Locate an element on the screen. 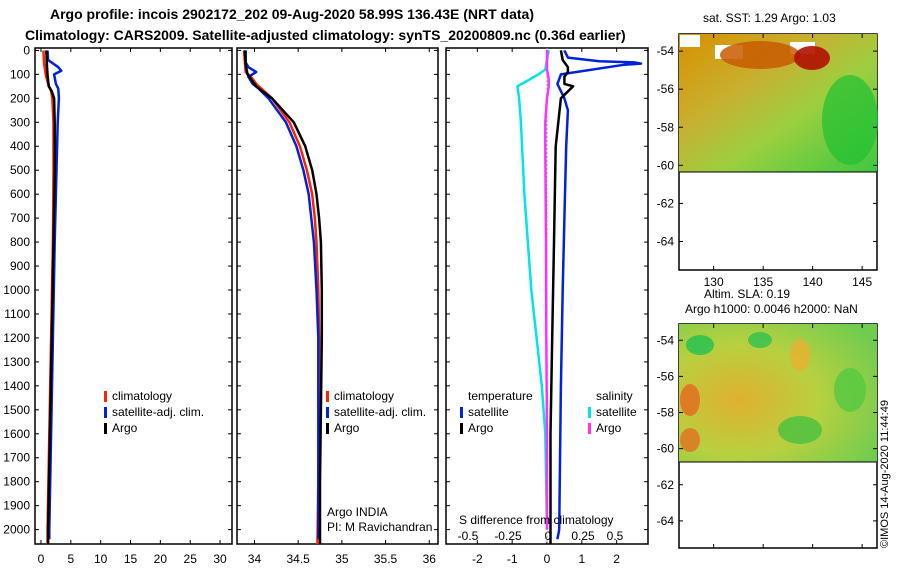 The width and height of the screenshot is (900, 580). depth-tick-label: 1200 is located at coordinates (16, 338).